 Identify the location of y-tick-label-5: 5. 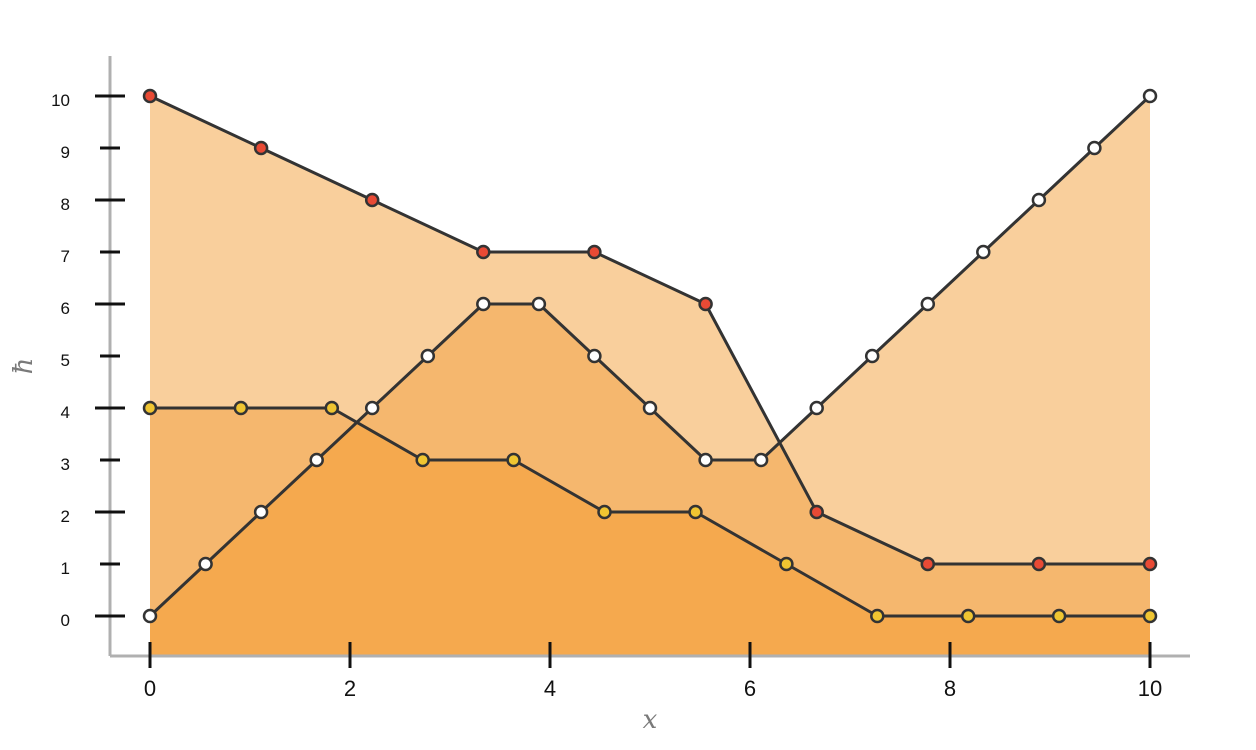
(65, 360).